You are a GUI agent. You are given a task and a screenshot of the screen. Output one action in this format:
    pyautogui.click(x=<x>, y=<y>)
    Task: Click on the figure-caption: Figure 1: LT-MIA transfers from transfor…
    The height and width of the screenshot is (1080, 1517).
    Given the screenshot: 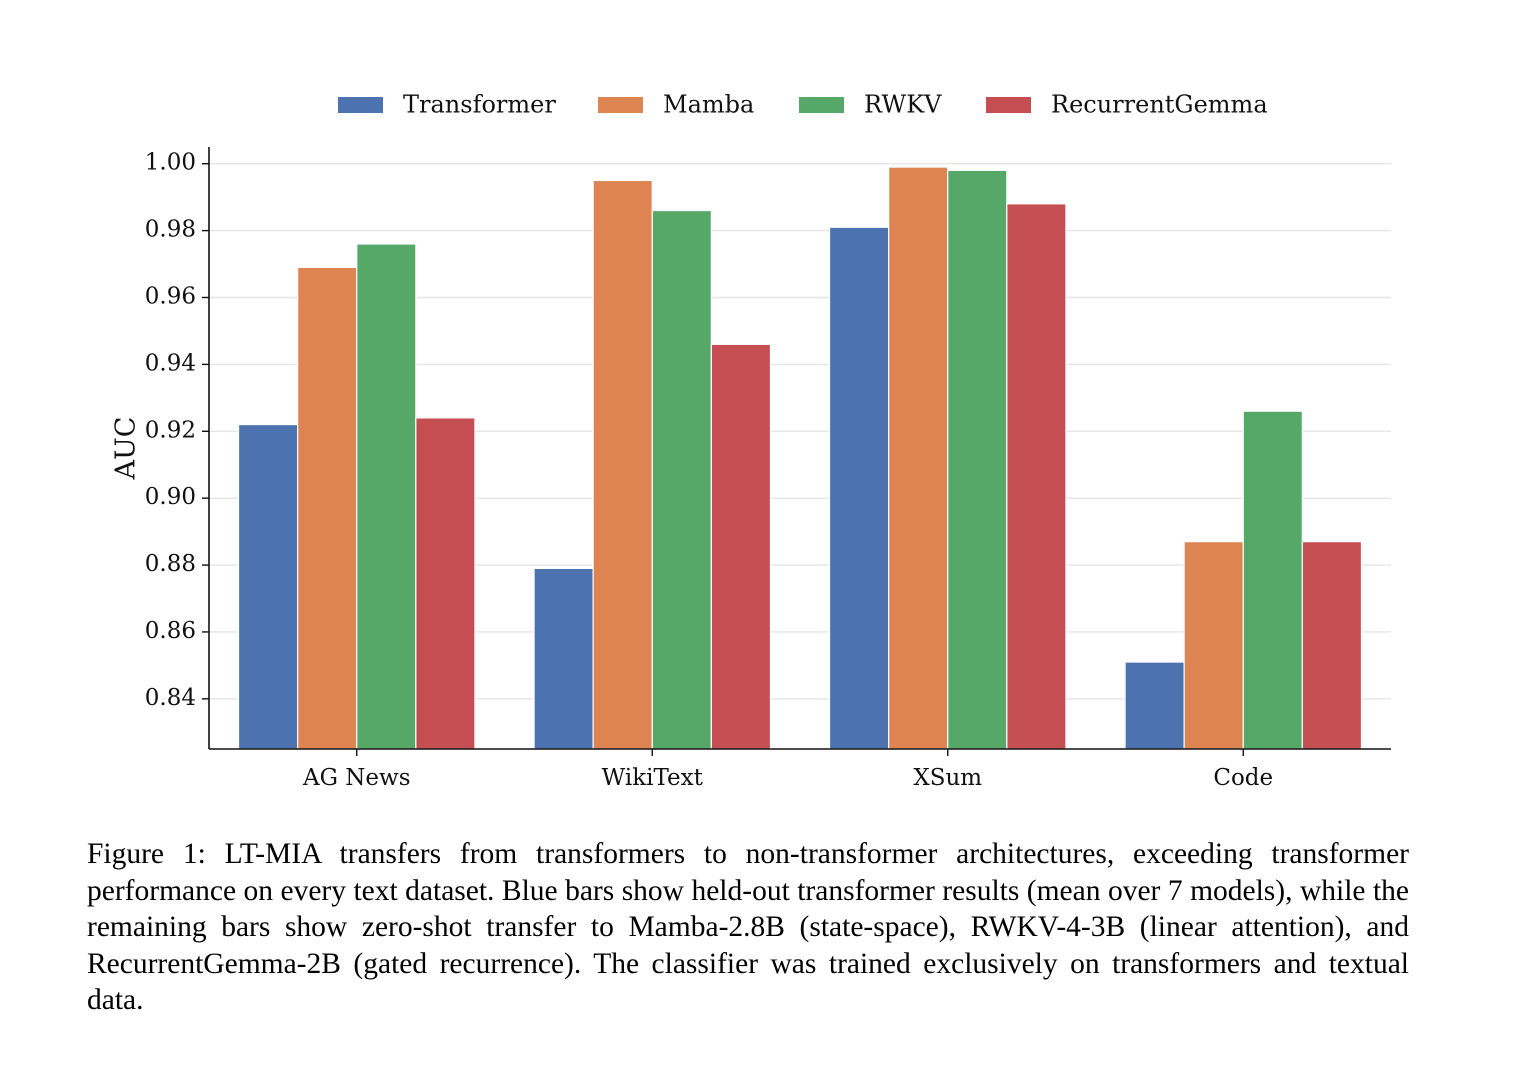 What is the action you would take?
    pyautogui.click(x=748, y=927)
    